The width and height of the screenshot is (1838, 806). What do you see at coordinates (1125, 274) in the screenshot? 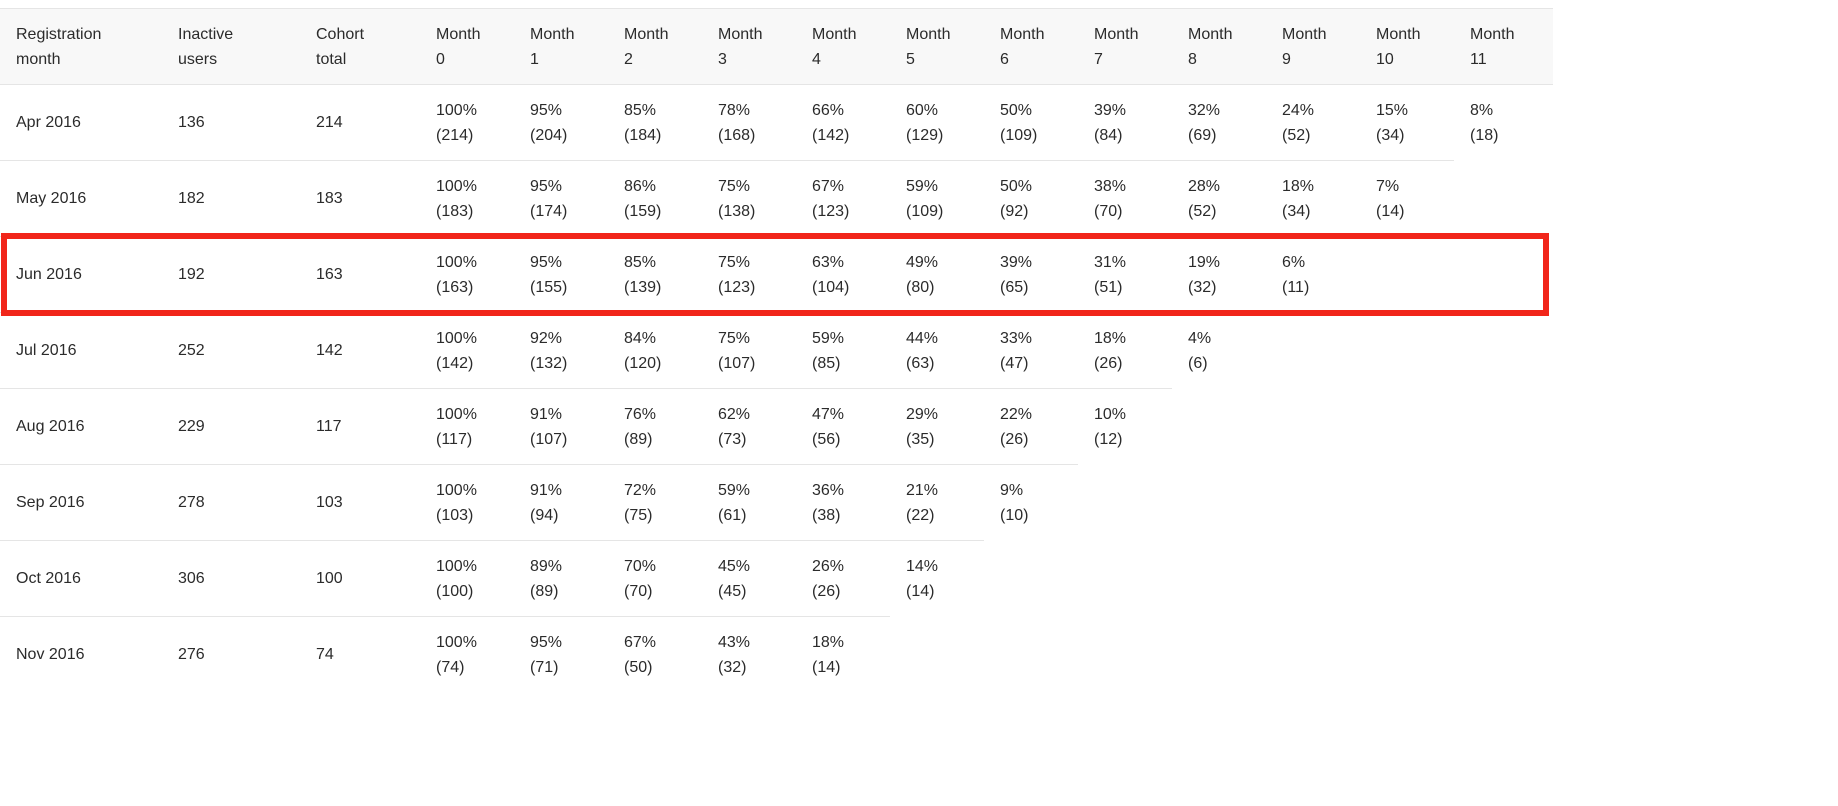
I see `retention-cell: 31% (51)` at bounding box center [1125, 274].